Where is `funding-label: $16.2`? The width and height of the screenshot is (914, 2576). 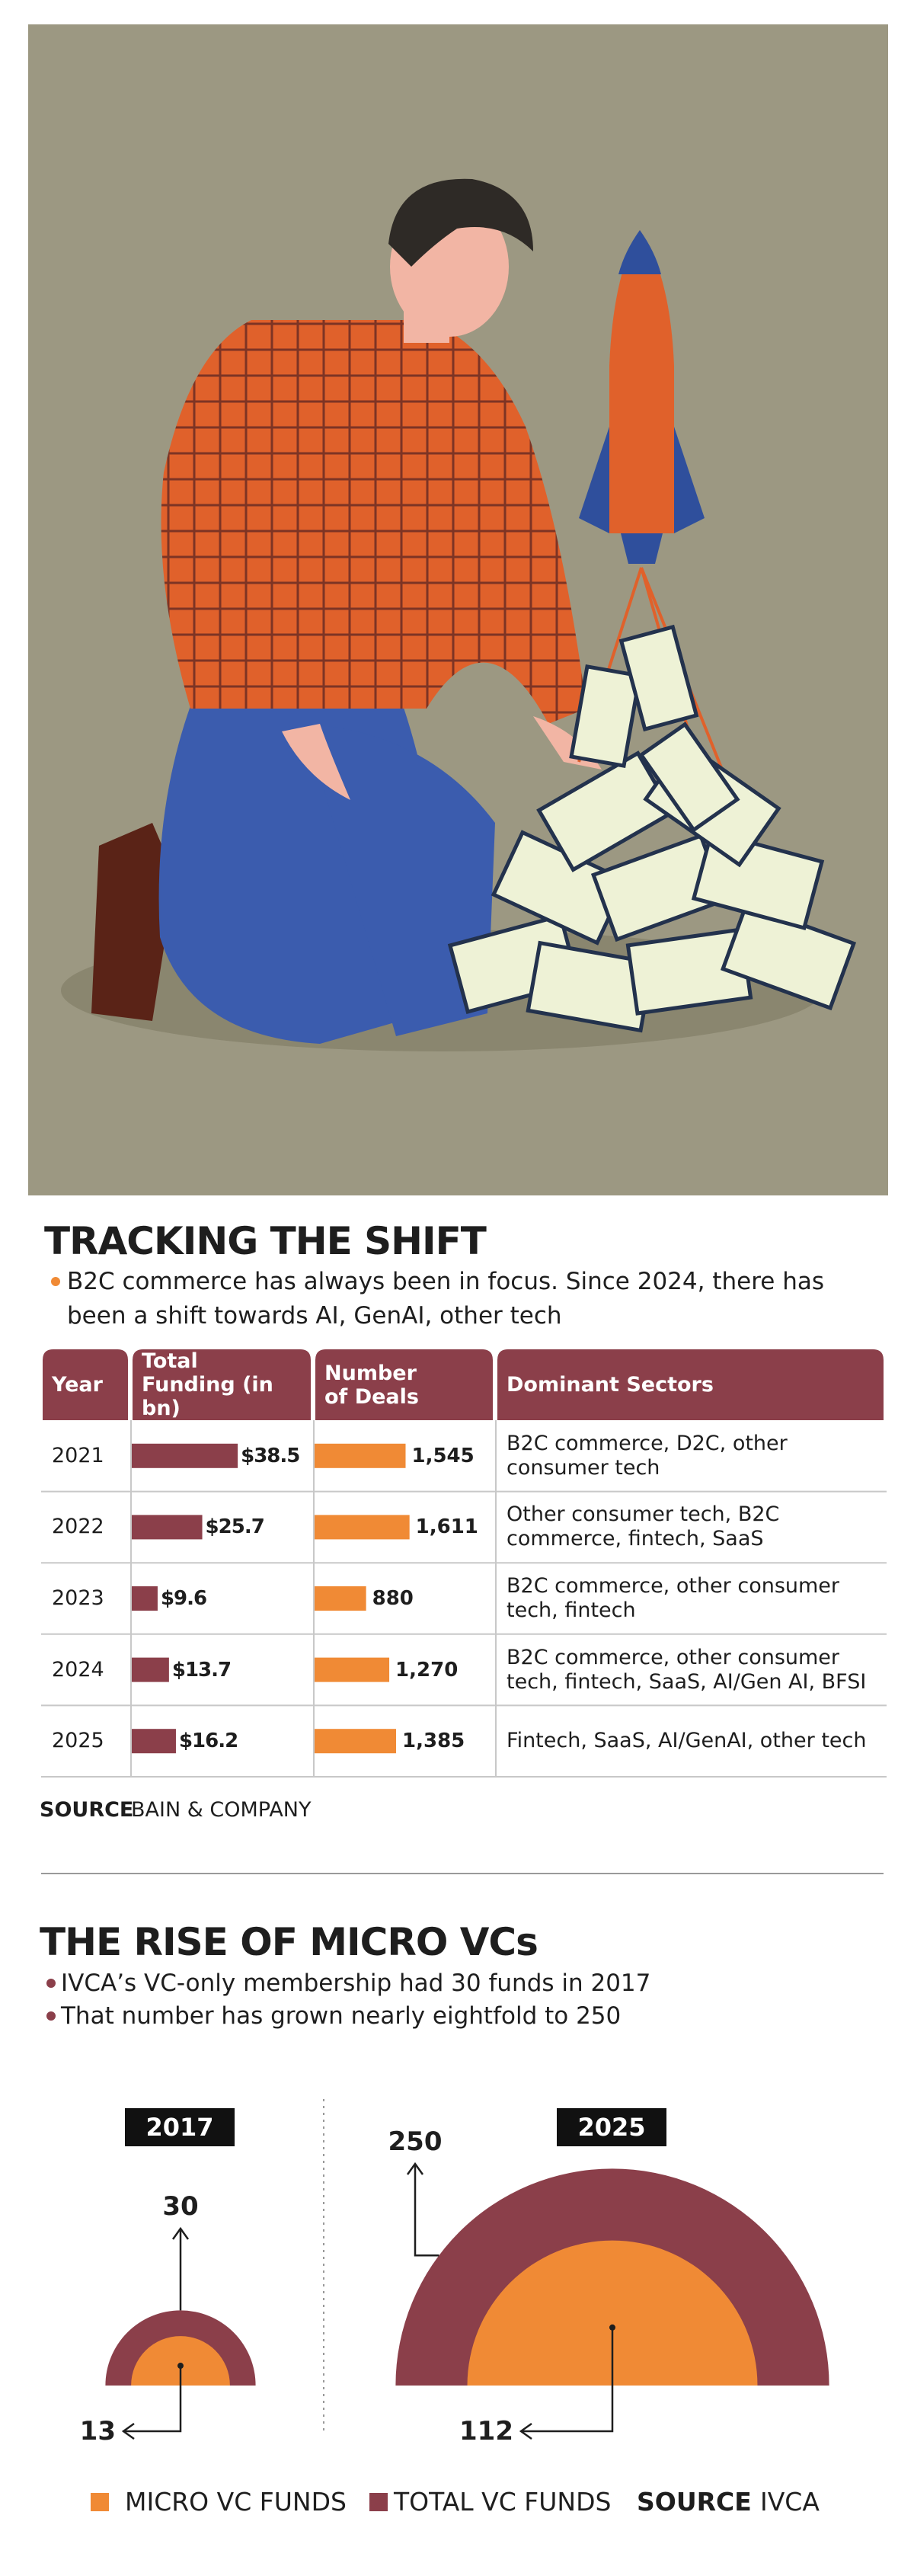 funding-label: $16.2 is located at coordinates (208, 1741).